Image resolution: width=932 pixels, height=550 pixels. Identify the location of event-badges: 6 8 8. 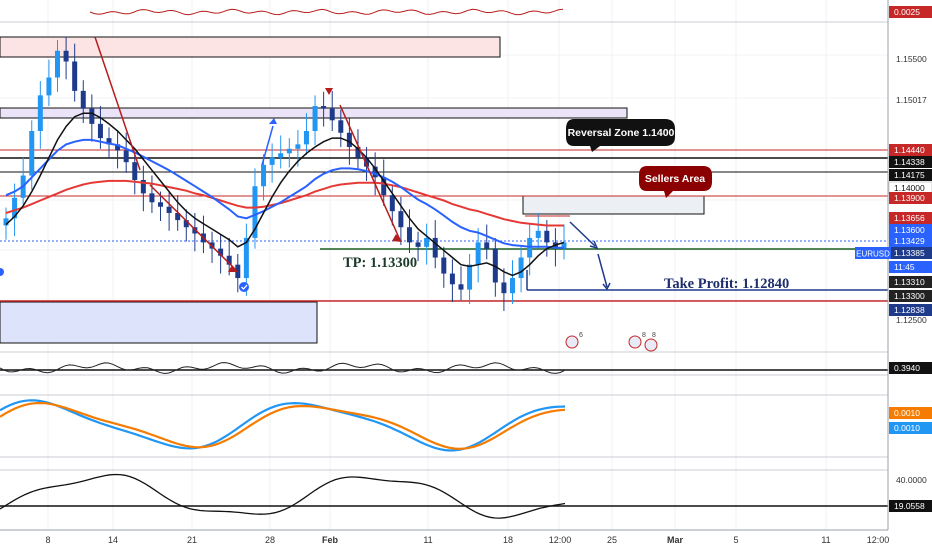
(611, 342).